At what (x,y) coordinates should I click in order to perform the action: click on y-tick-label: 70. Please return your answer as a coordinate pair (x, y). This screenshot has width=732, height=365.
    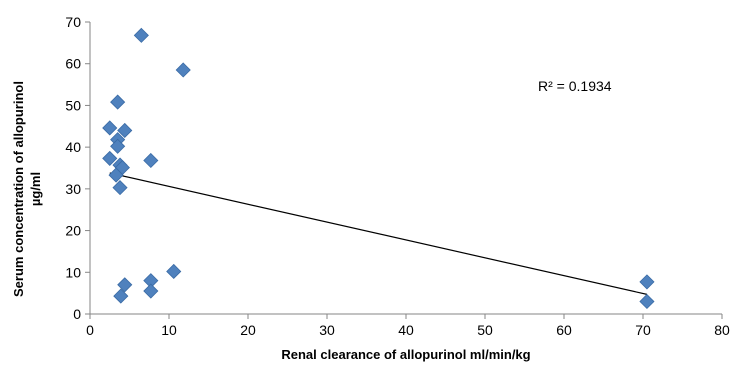
    Looking at the image, I should click on (73, 22).